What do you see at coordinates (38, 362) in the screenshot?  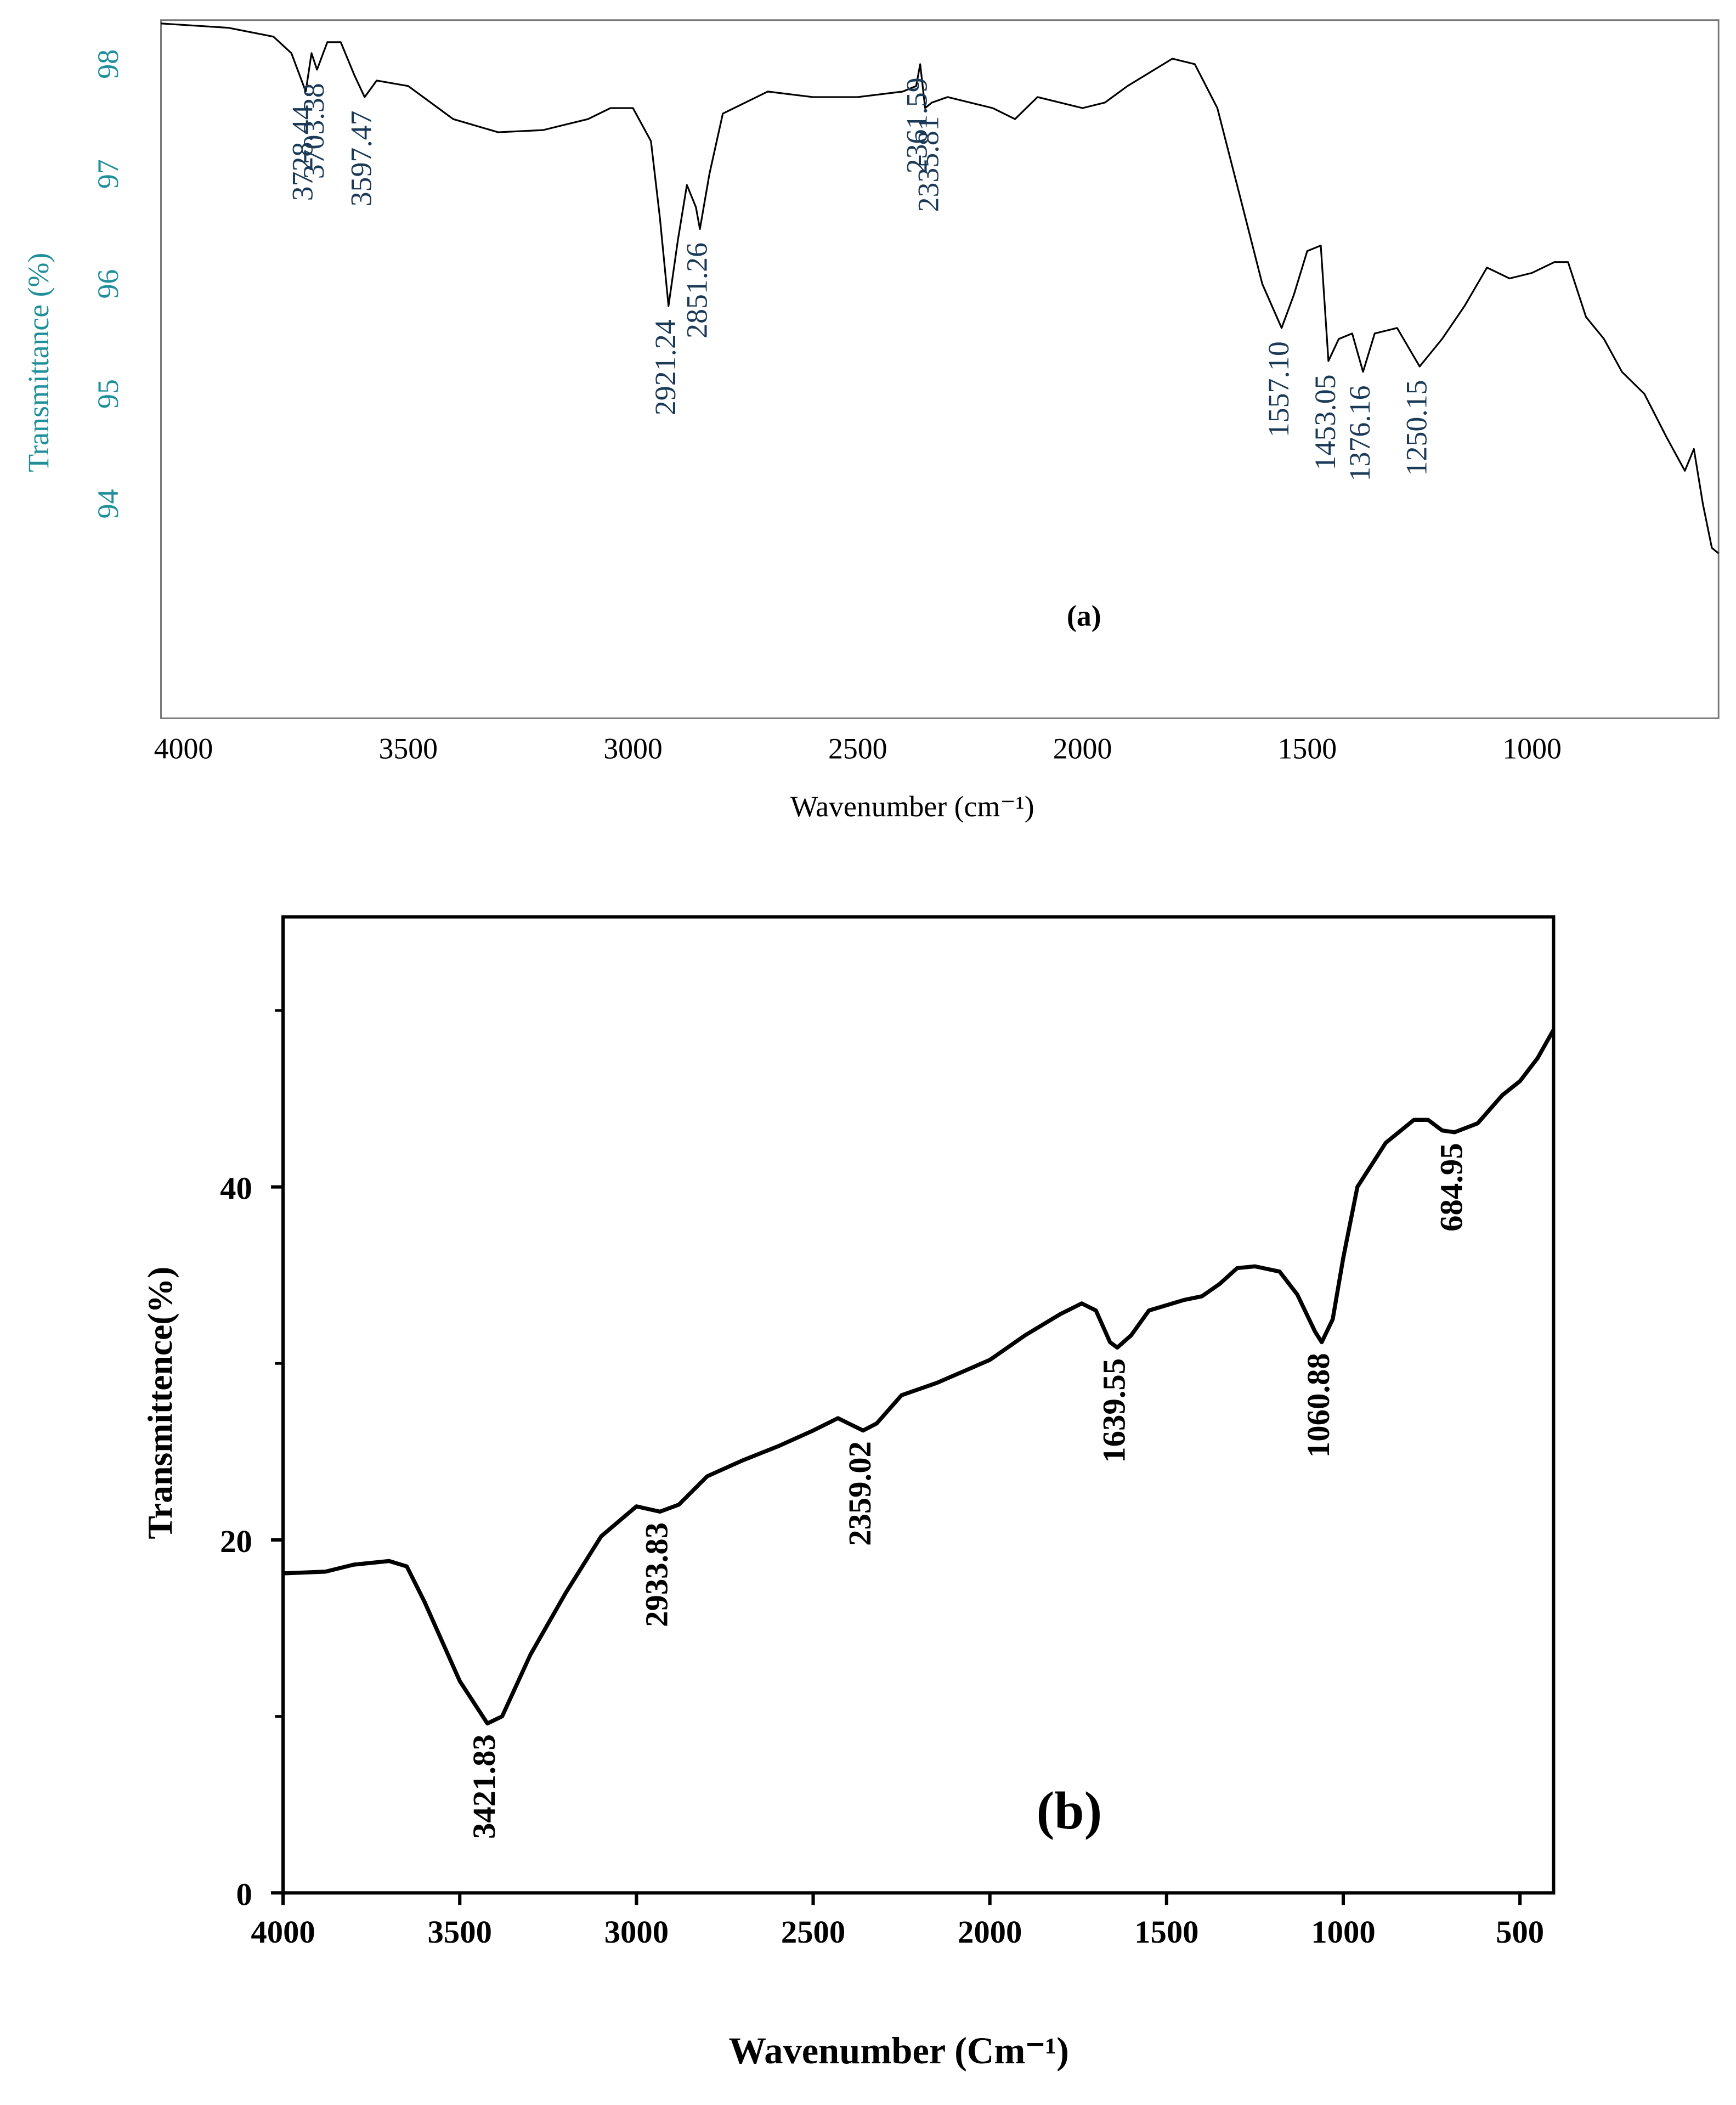 I see `y-axis-label: Transmittance (%)` at bounding box center [38, 362].